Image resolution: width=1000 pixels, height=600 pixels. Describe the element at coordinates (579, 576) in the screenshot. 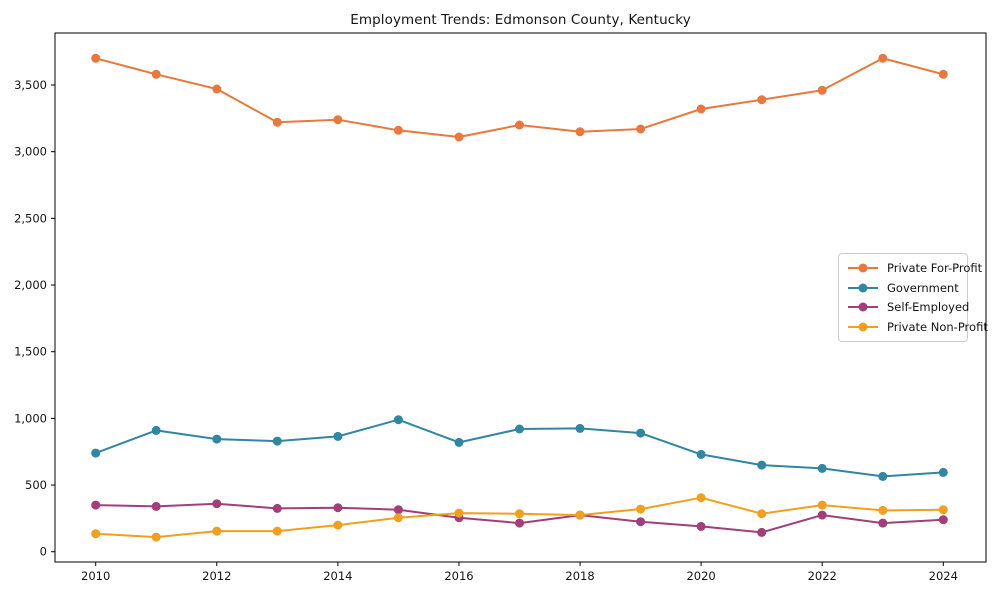

I see `x-tick-label: 2018` at that location.